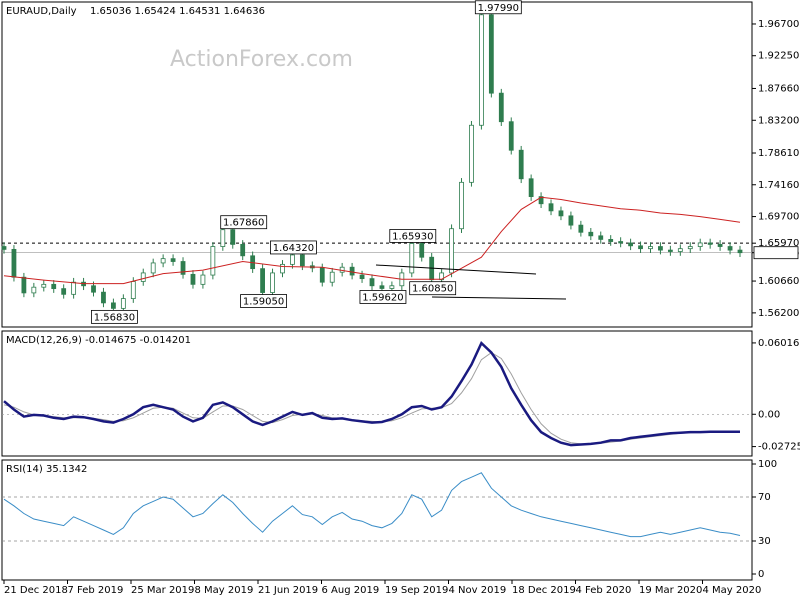  I want to click on annotation-label: 1.97990, so click(498, 8).